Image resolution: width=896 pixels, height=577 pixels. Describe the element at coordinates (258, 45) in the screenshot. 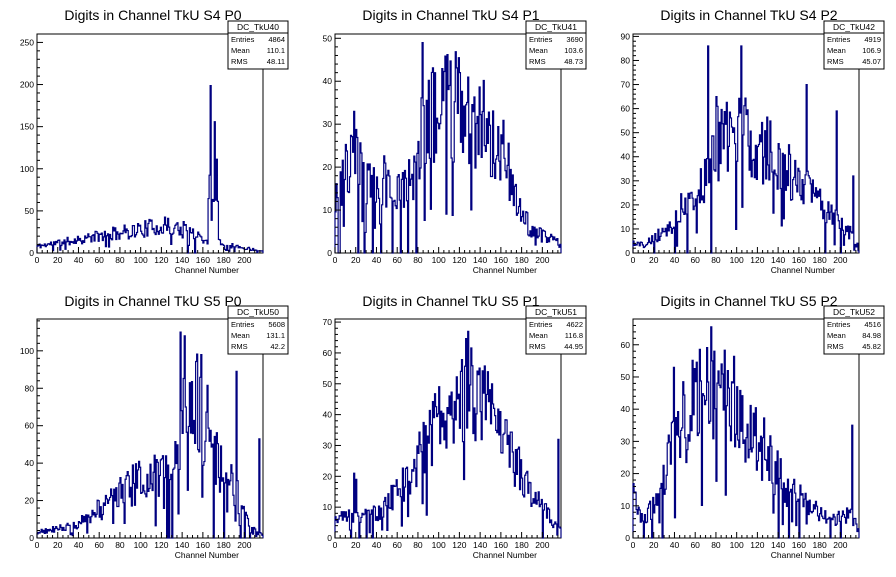

I see `stats-box: DC_TkU40 Entries 4864 Mean 110.1 RMS 48.11` at that location.